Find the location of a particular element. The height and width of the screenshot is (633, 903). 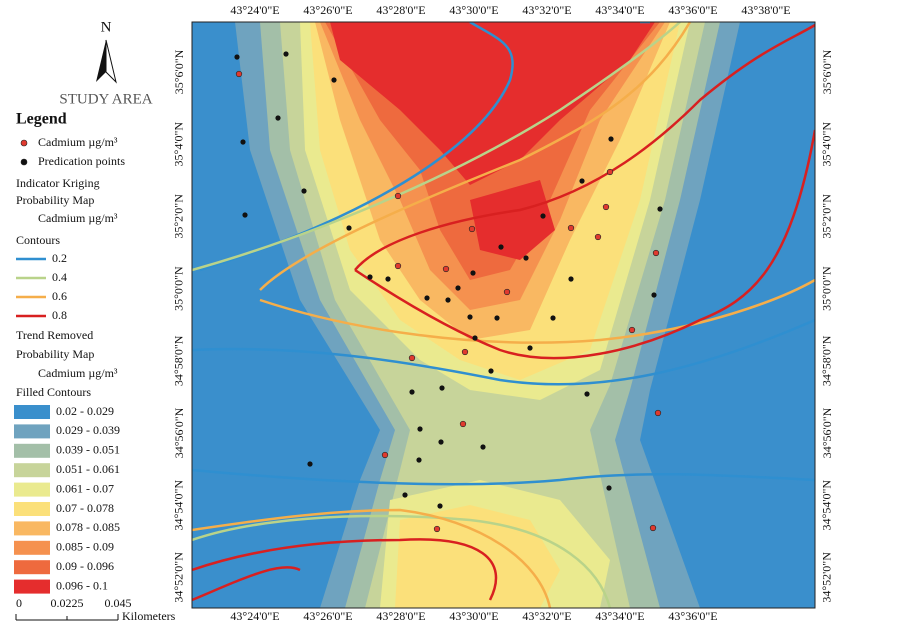

left-coordinate: 35°0'0"N is located at coordinates (179, 288).